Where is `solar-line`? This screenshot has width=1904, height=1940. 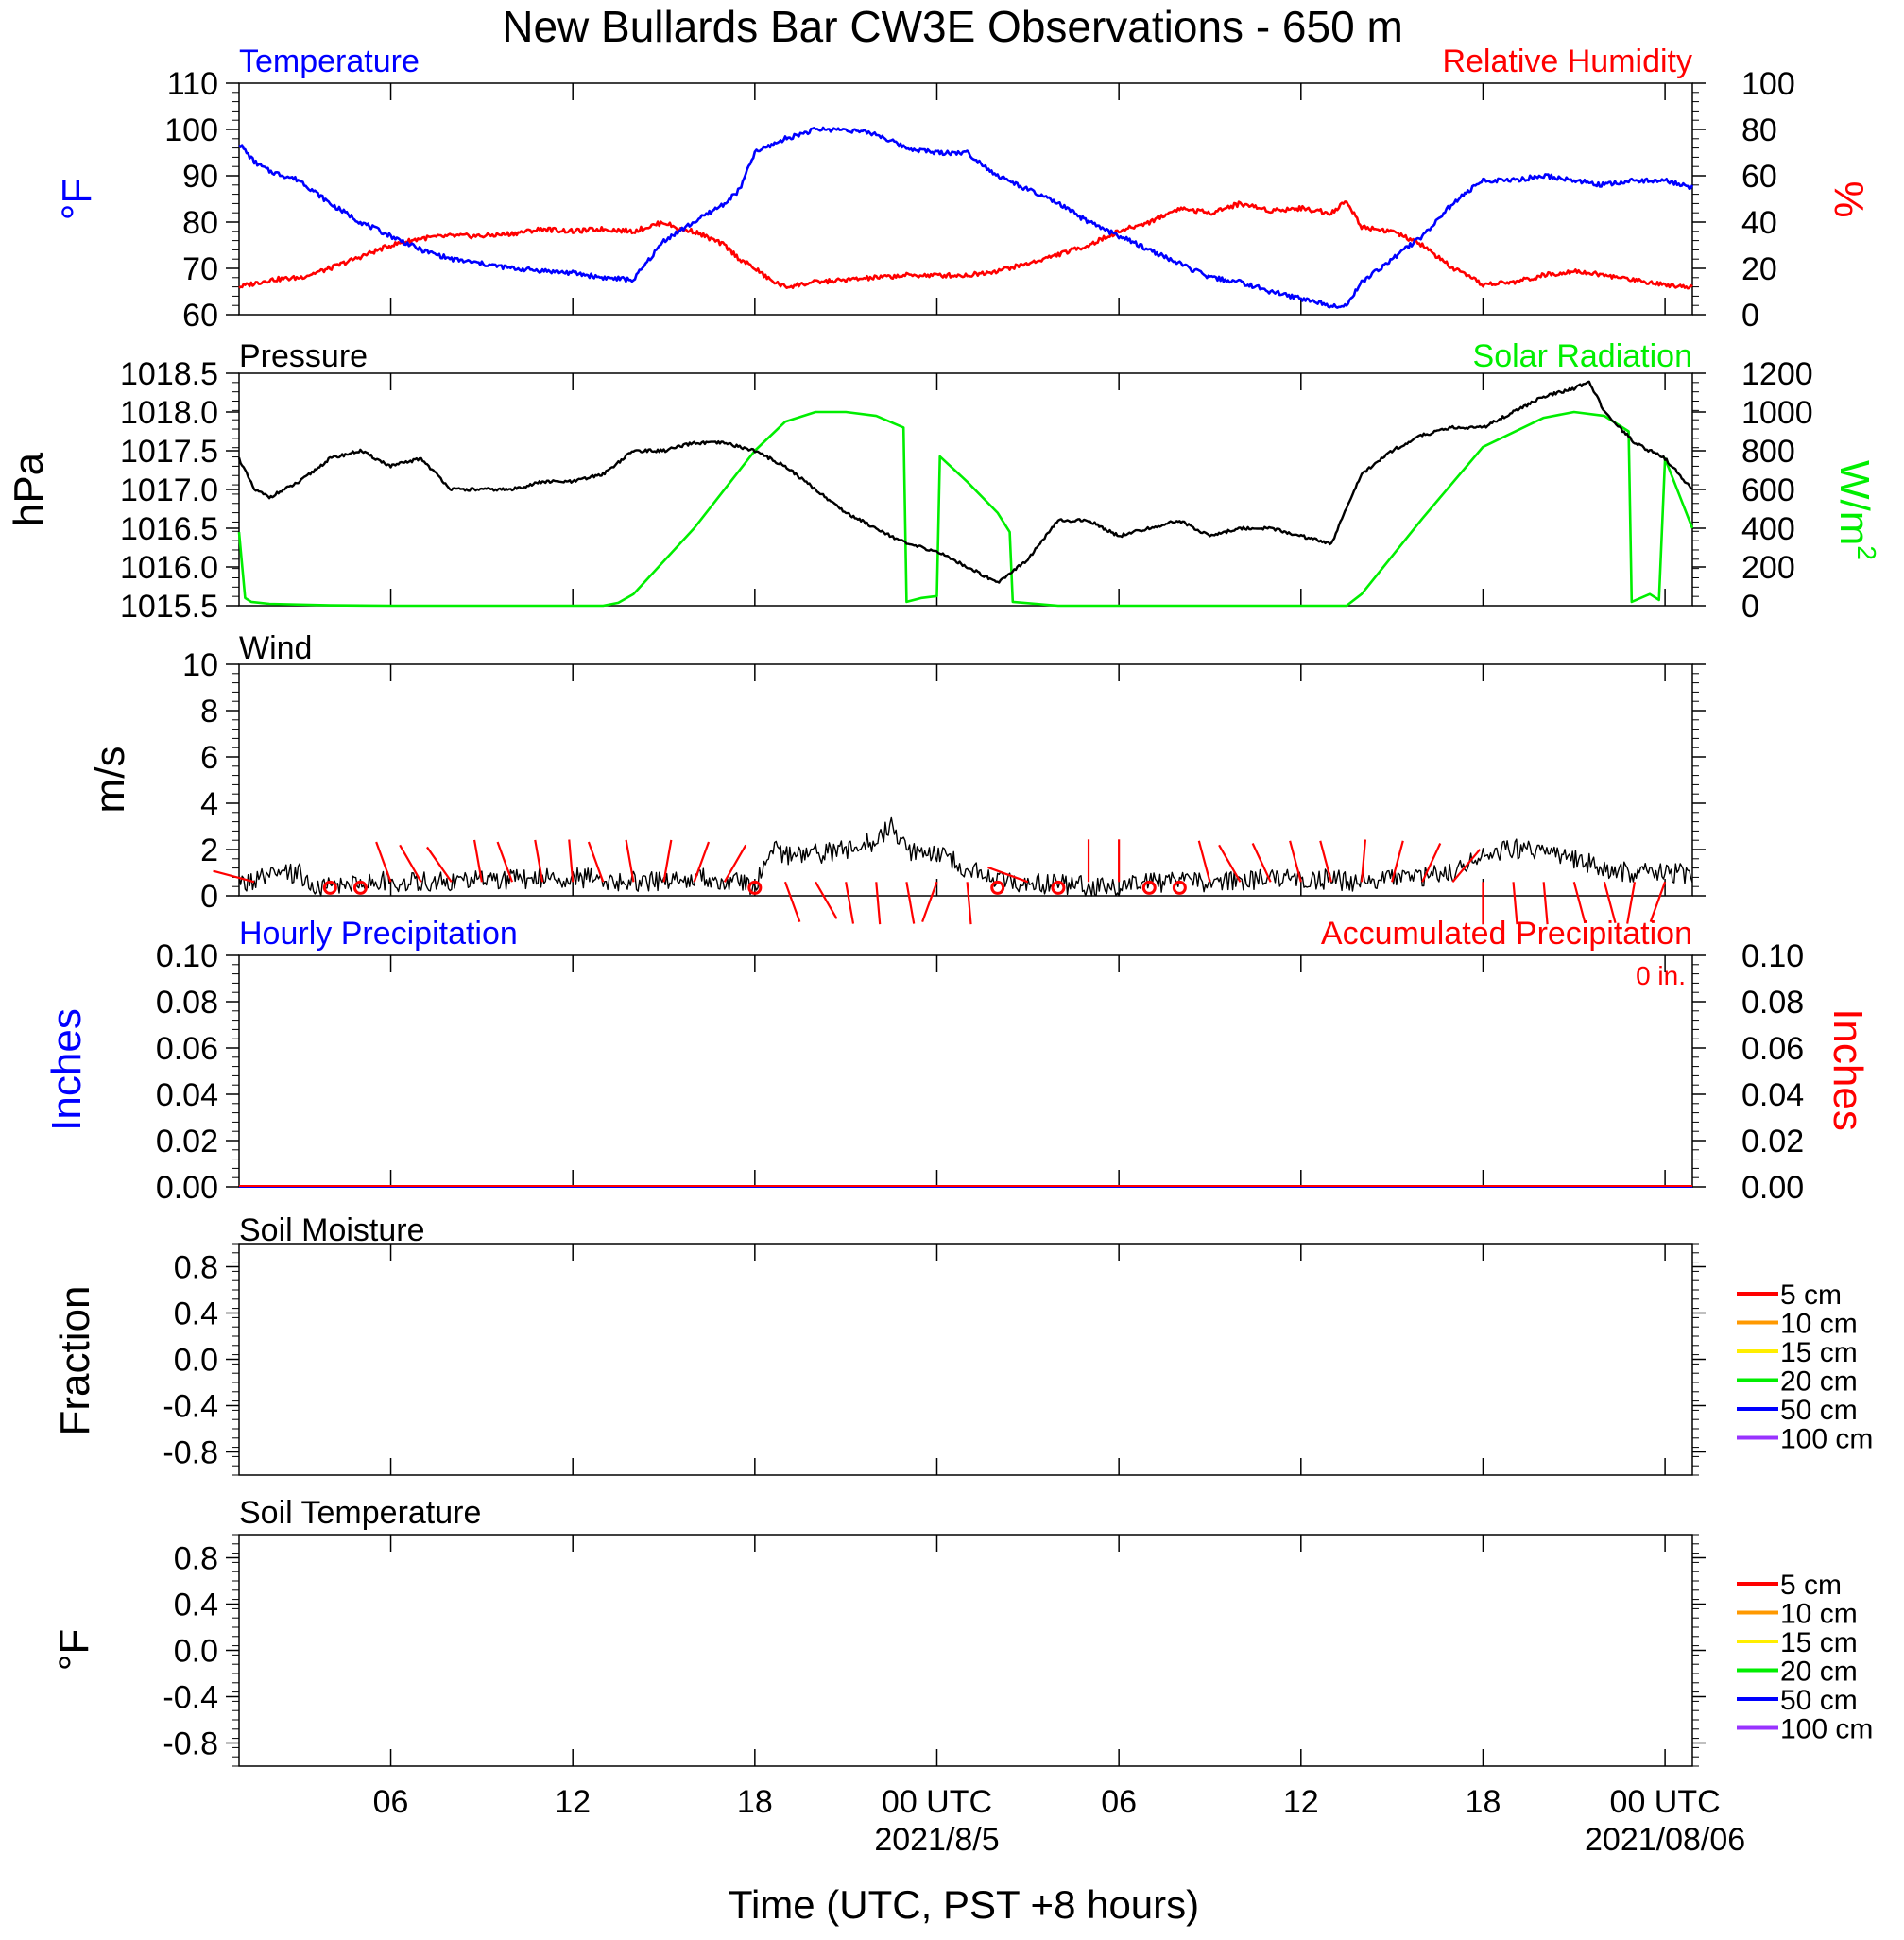
solar-line is located at coordinates (965, 509).